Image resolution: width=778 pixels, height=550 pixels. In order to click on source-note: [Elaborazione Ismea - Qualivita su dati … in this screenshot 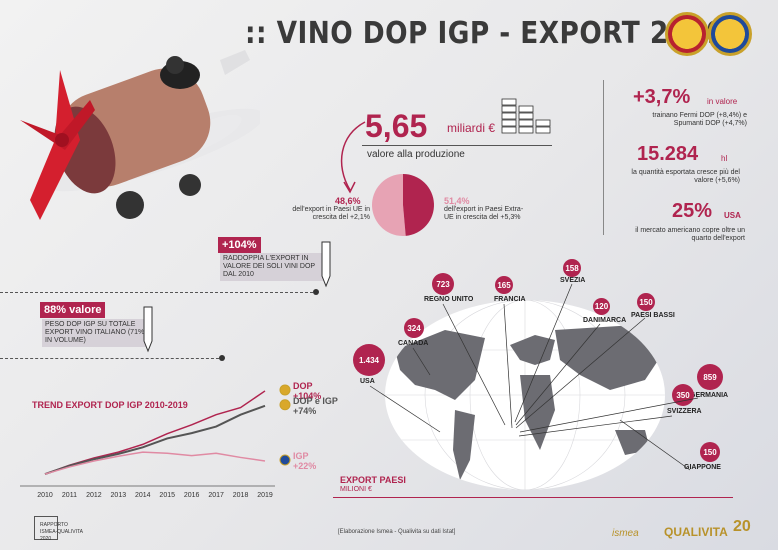, I will do `click(397, 532)`.